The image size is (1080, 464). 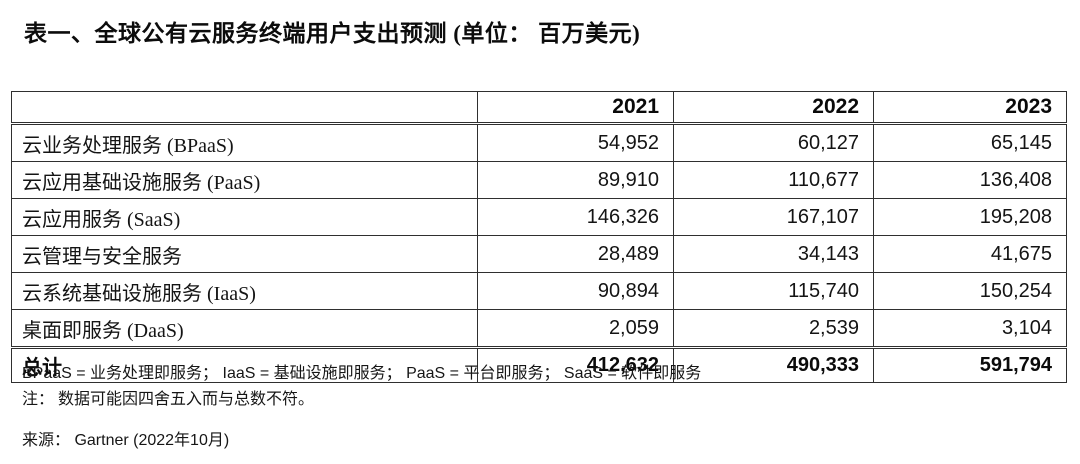 I want to click on row-label: 云应用基础设施服务 (PaaS), so click(x=244, y=180).